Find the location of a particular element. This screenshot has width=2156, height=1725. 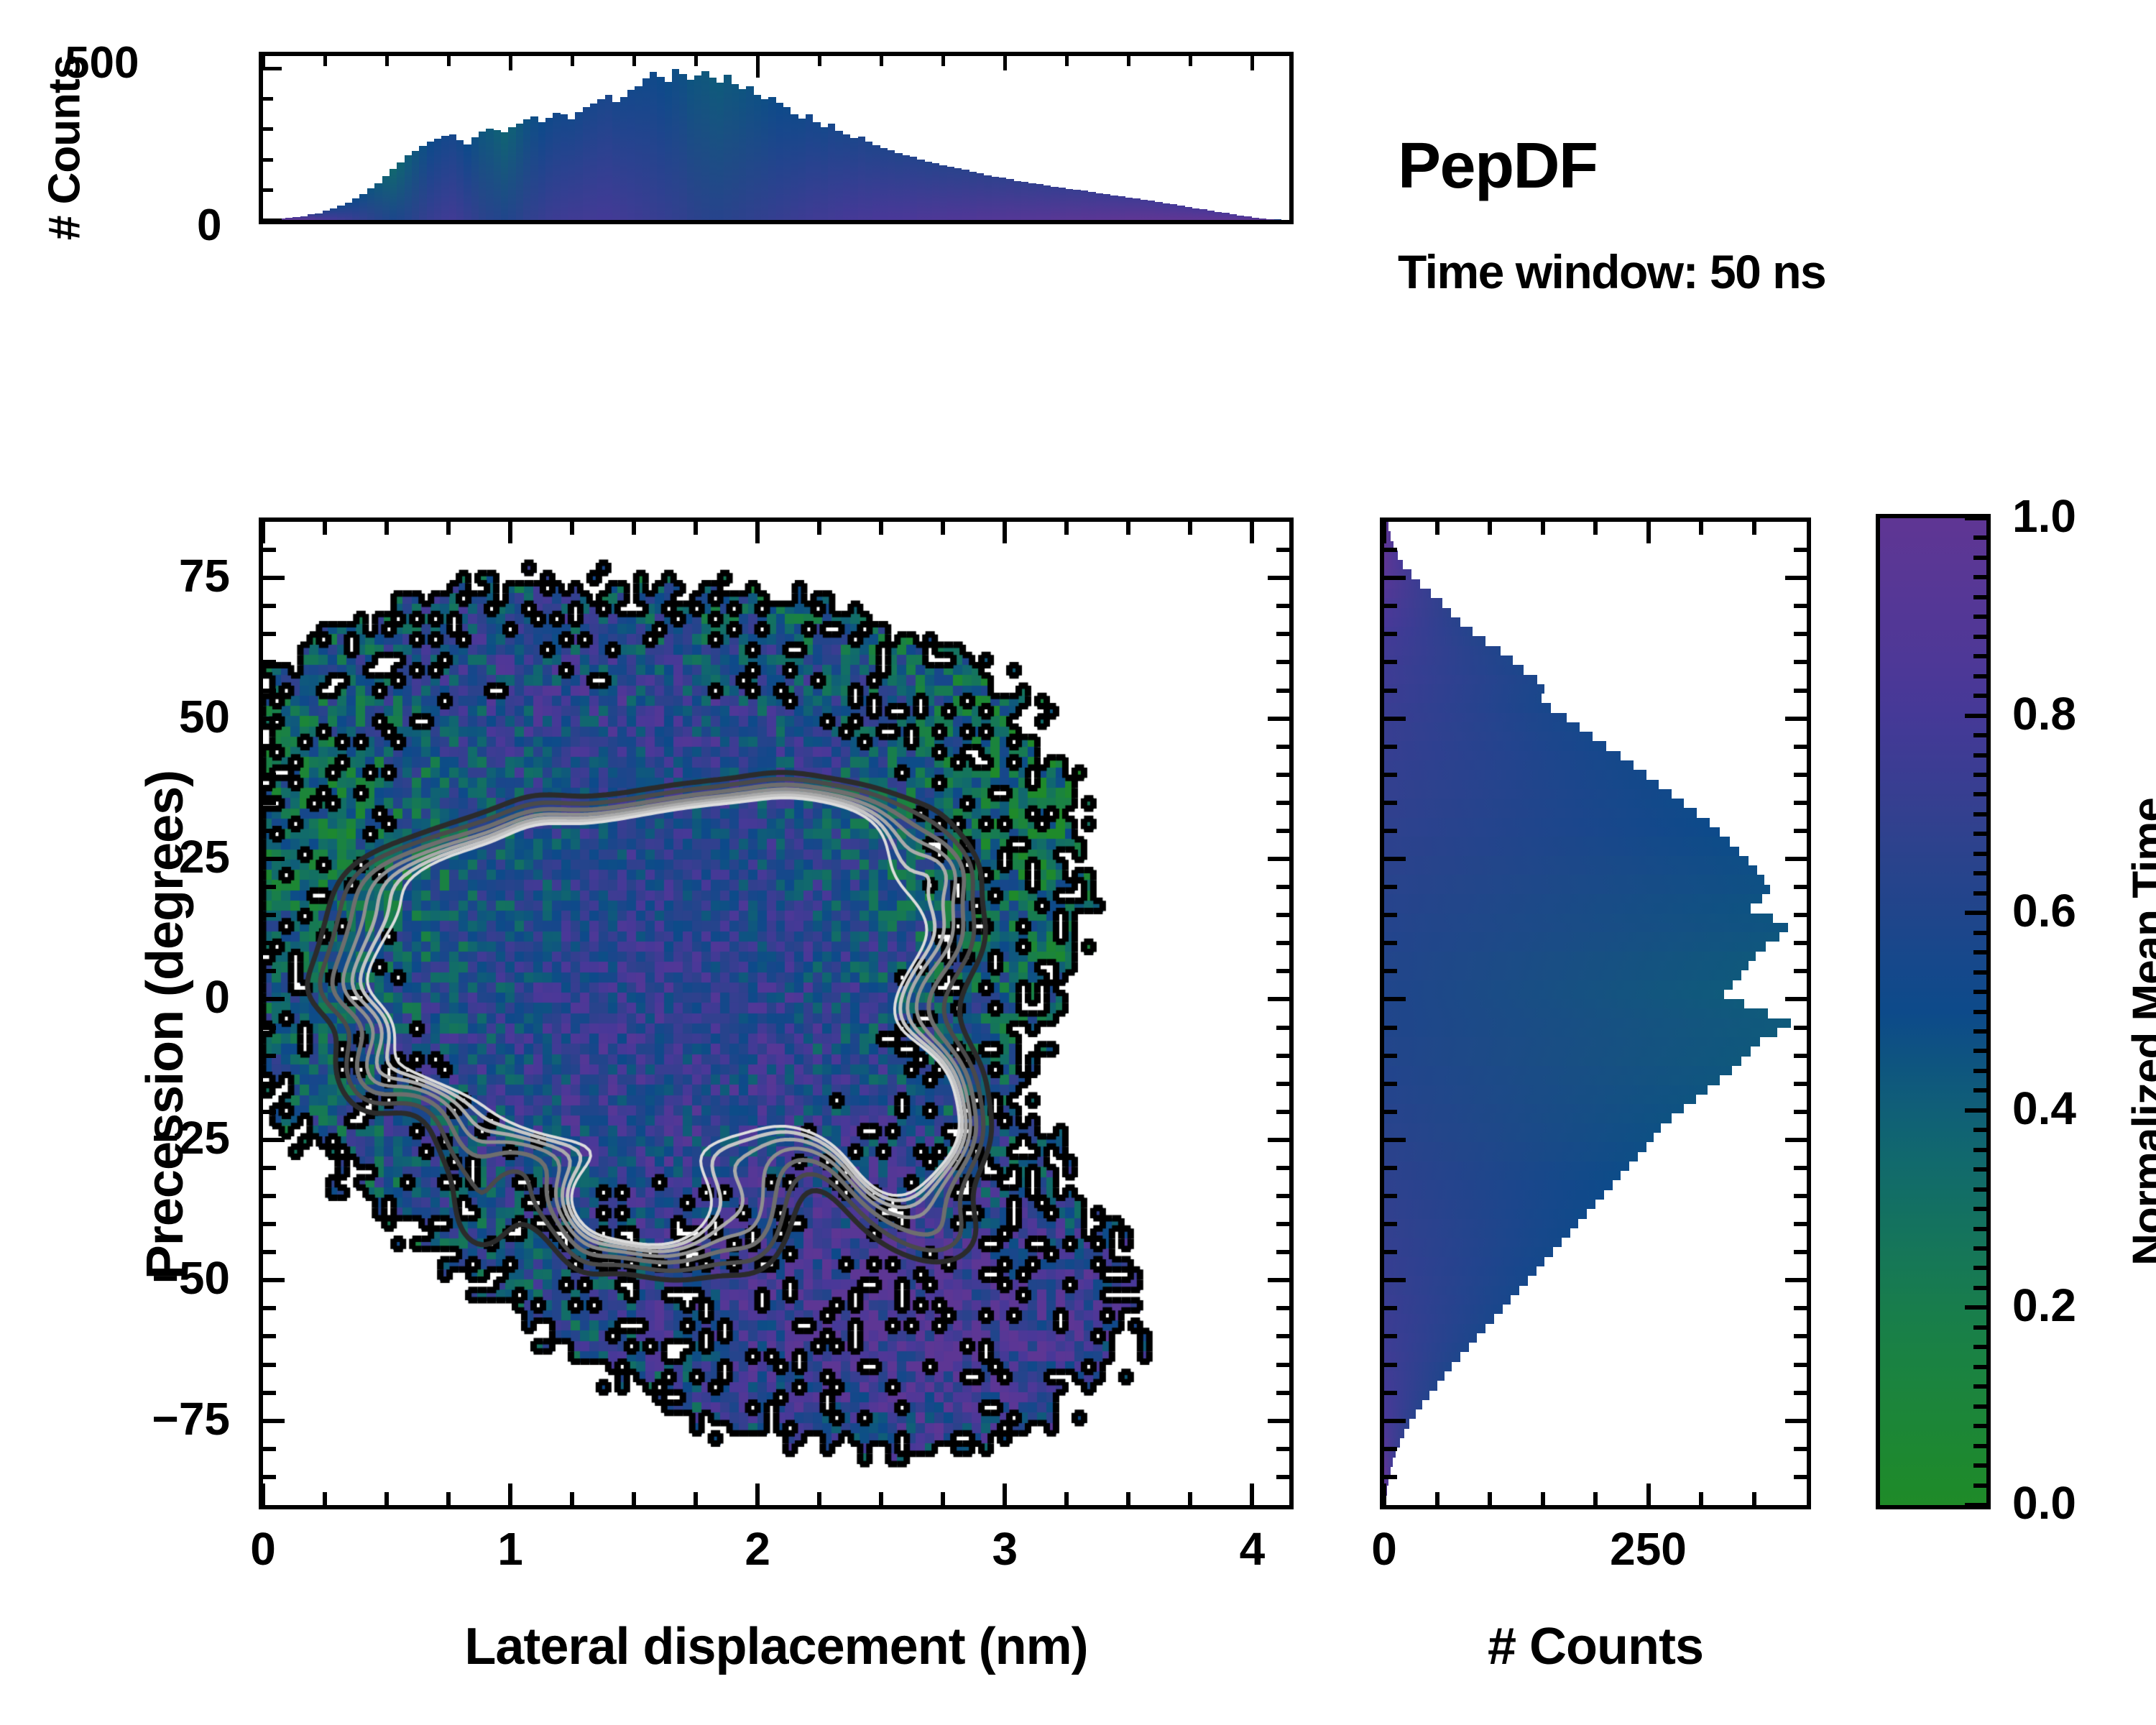

right-histogram-xlabel: # Counts is located at coordinates (1595, 1646).